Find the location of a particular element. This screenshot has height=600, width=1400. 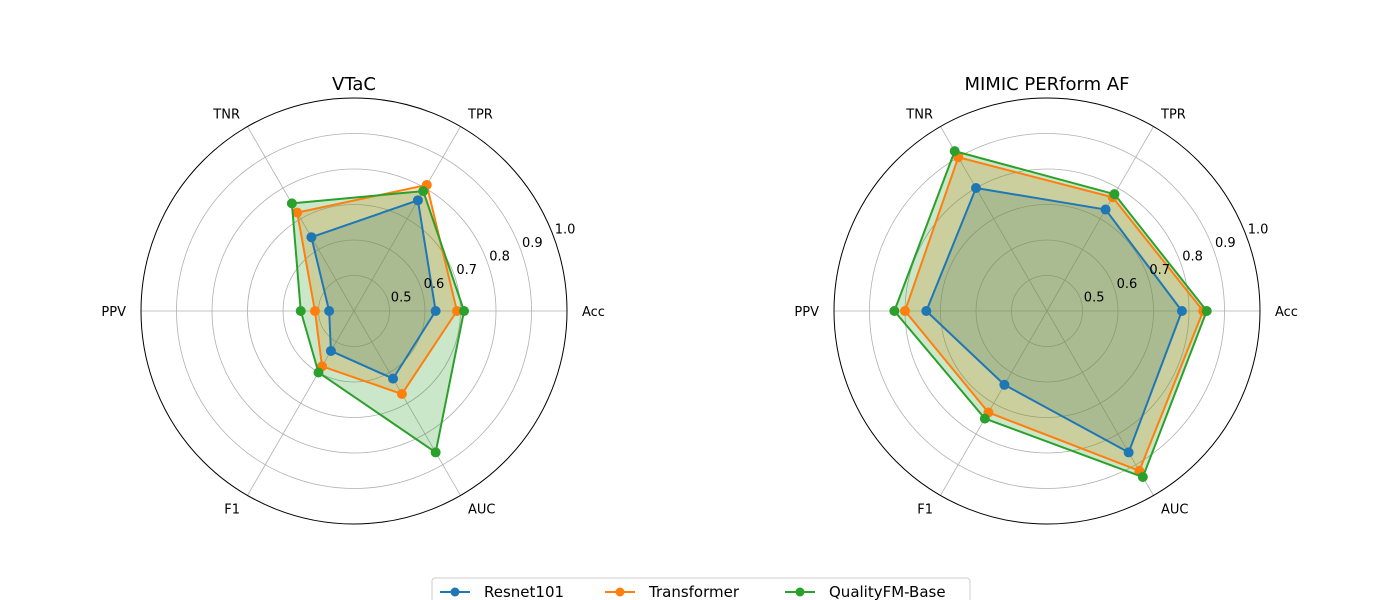

legend-label-transformer: Transformer is located at coordinates (694, 591).